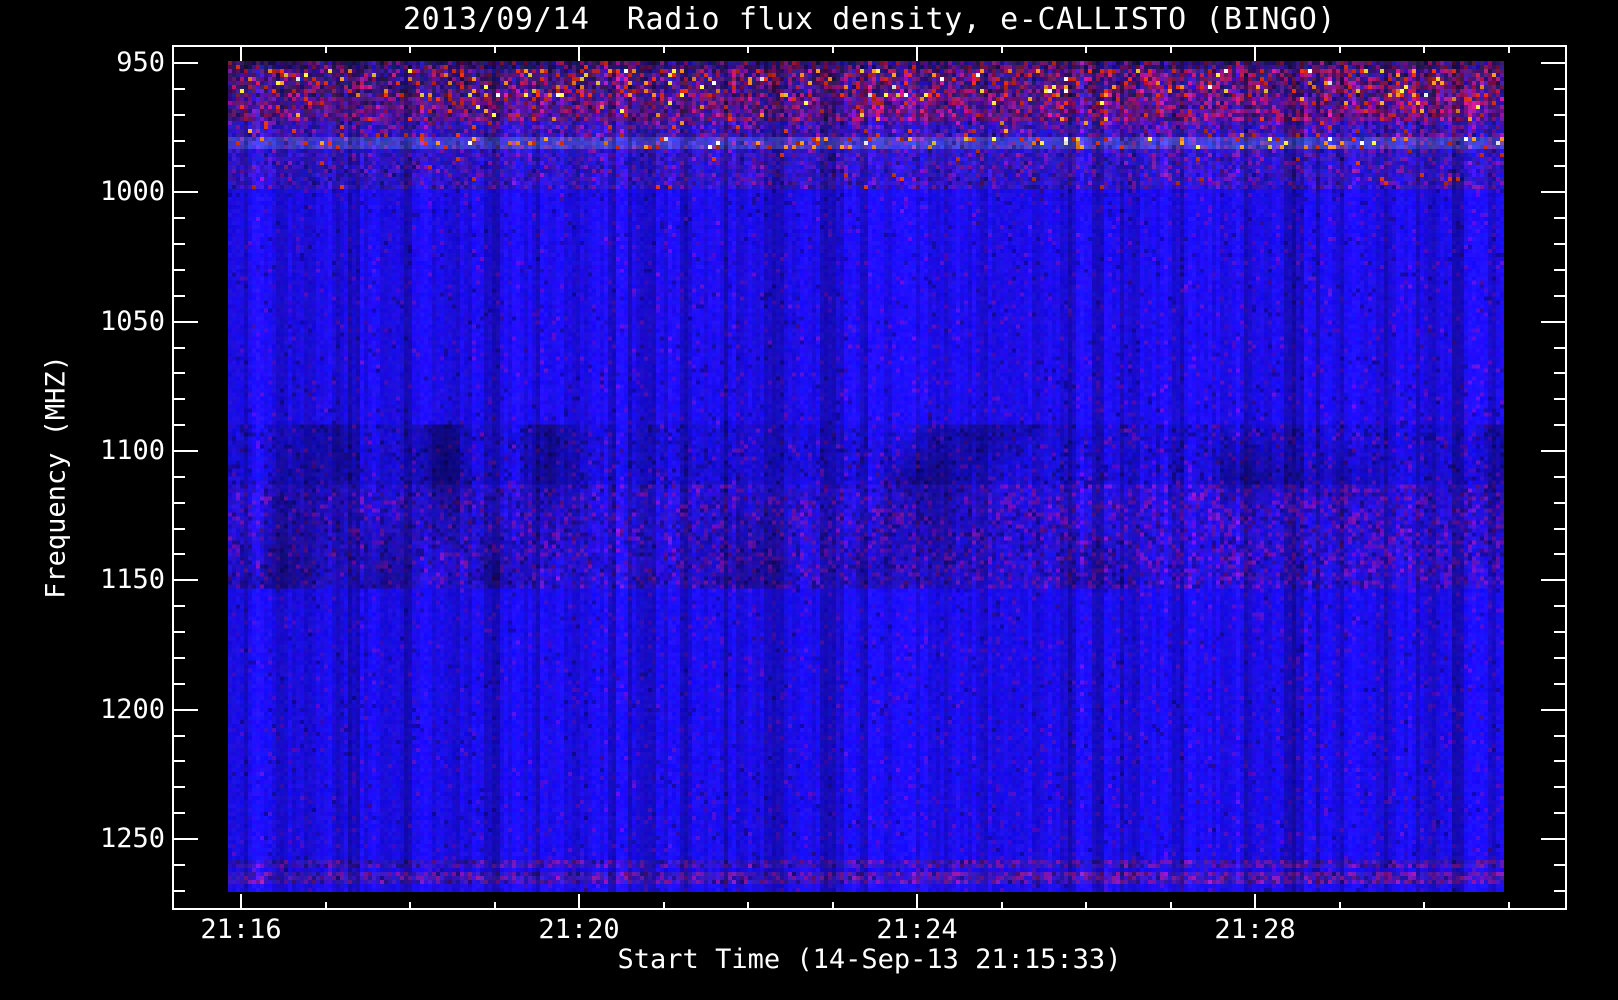 This screenshot has height=1000, width=1618. What do you see at coordinates (917, 929) in the screenshot?
I see `x-tick-label: 21:24` at bounding box center [917, 929].